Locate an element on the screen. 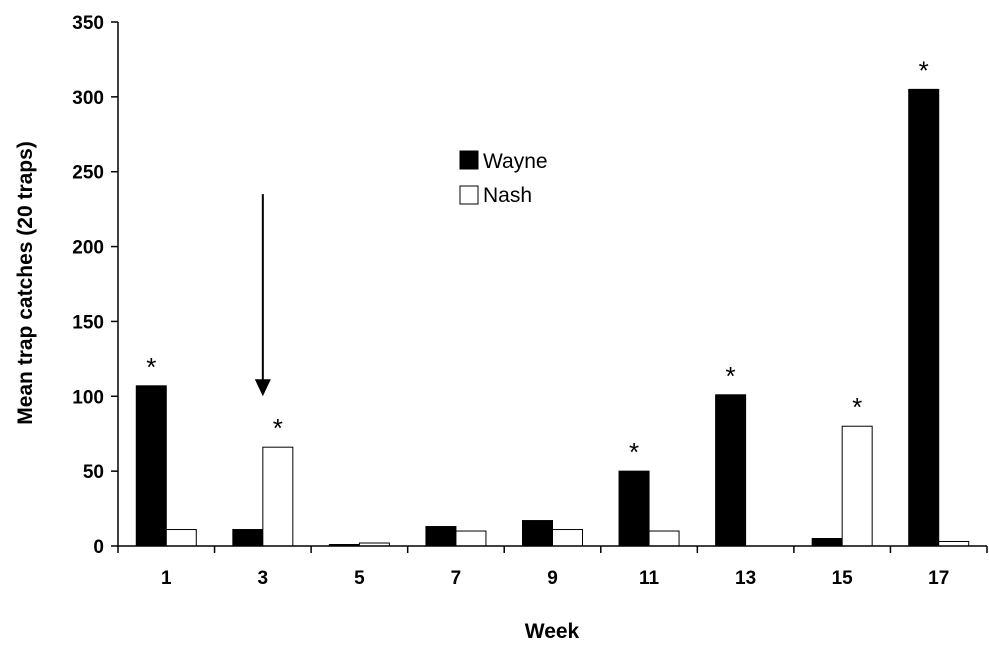  legend: Wayne Nash is located at coordinates (503, 178).